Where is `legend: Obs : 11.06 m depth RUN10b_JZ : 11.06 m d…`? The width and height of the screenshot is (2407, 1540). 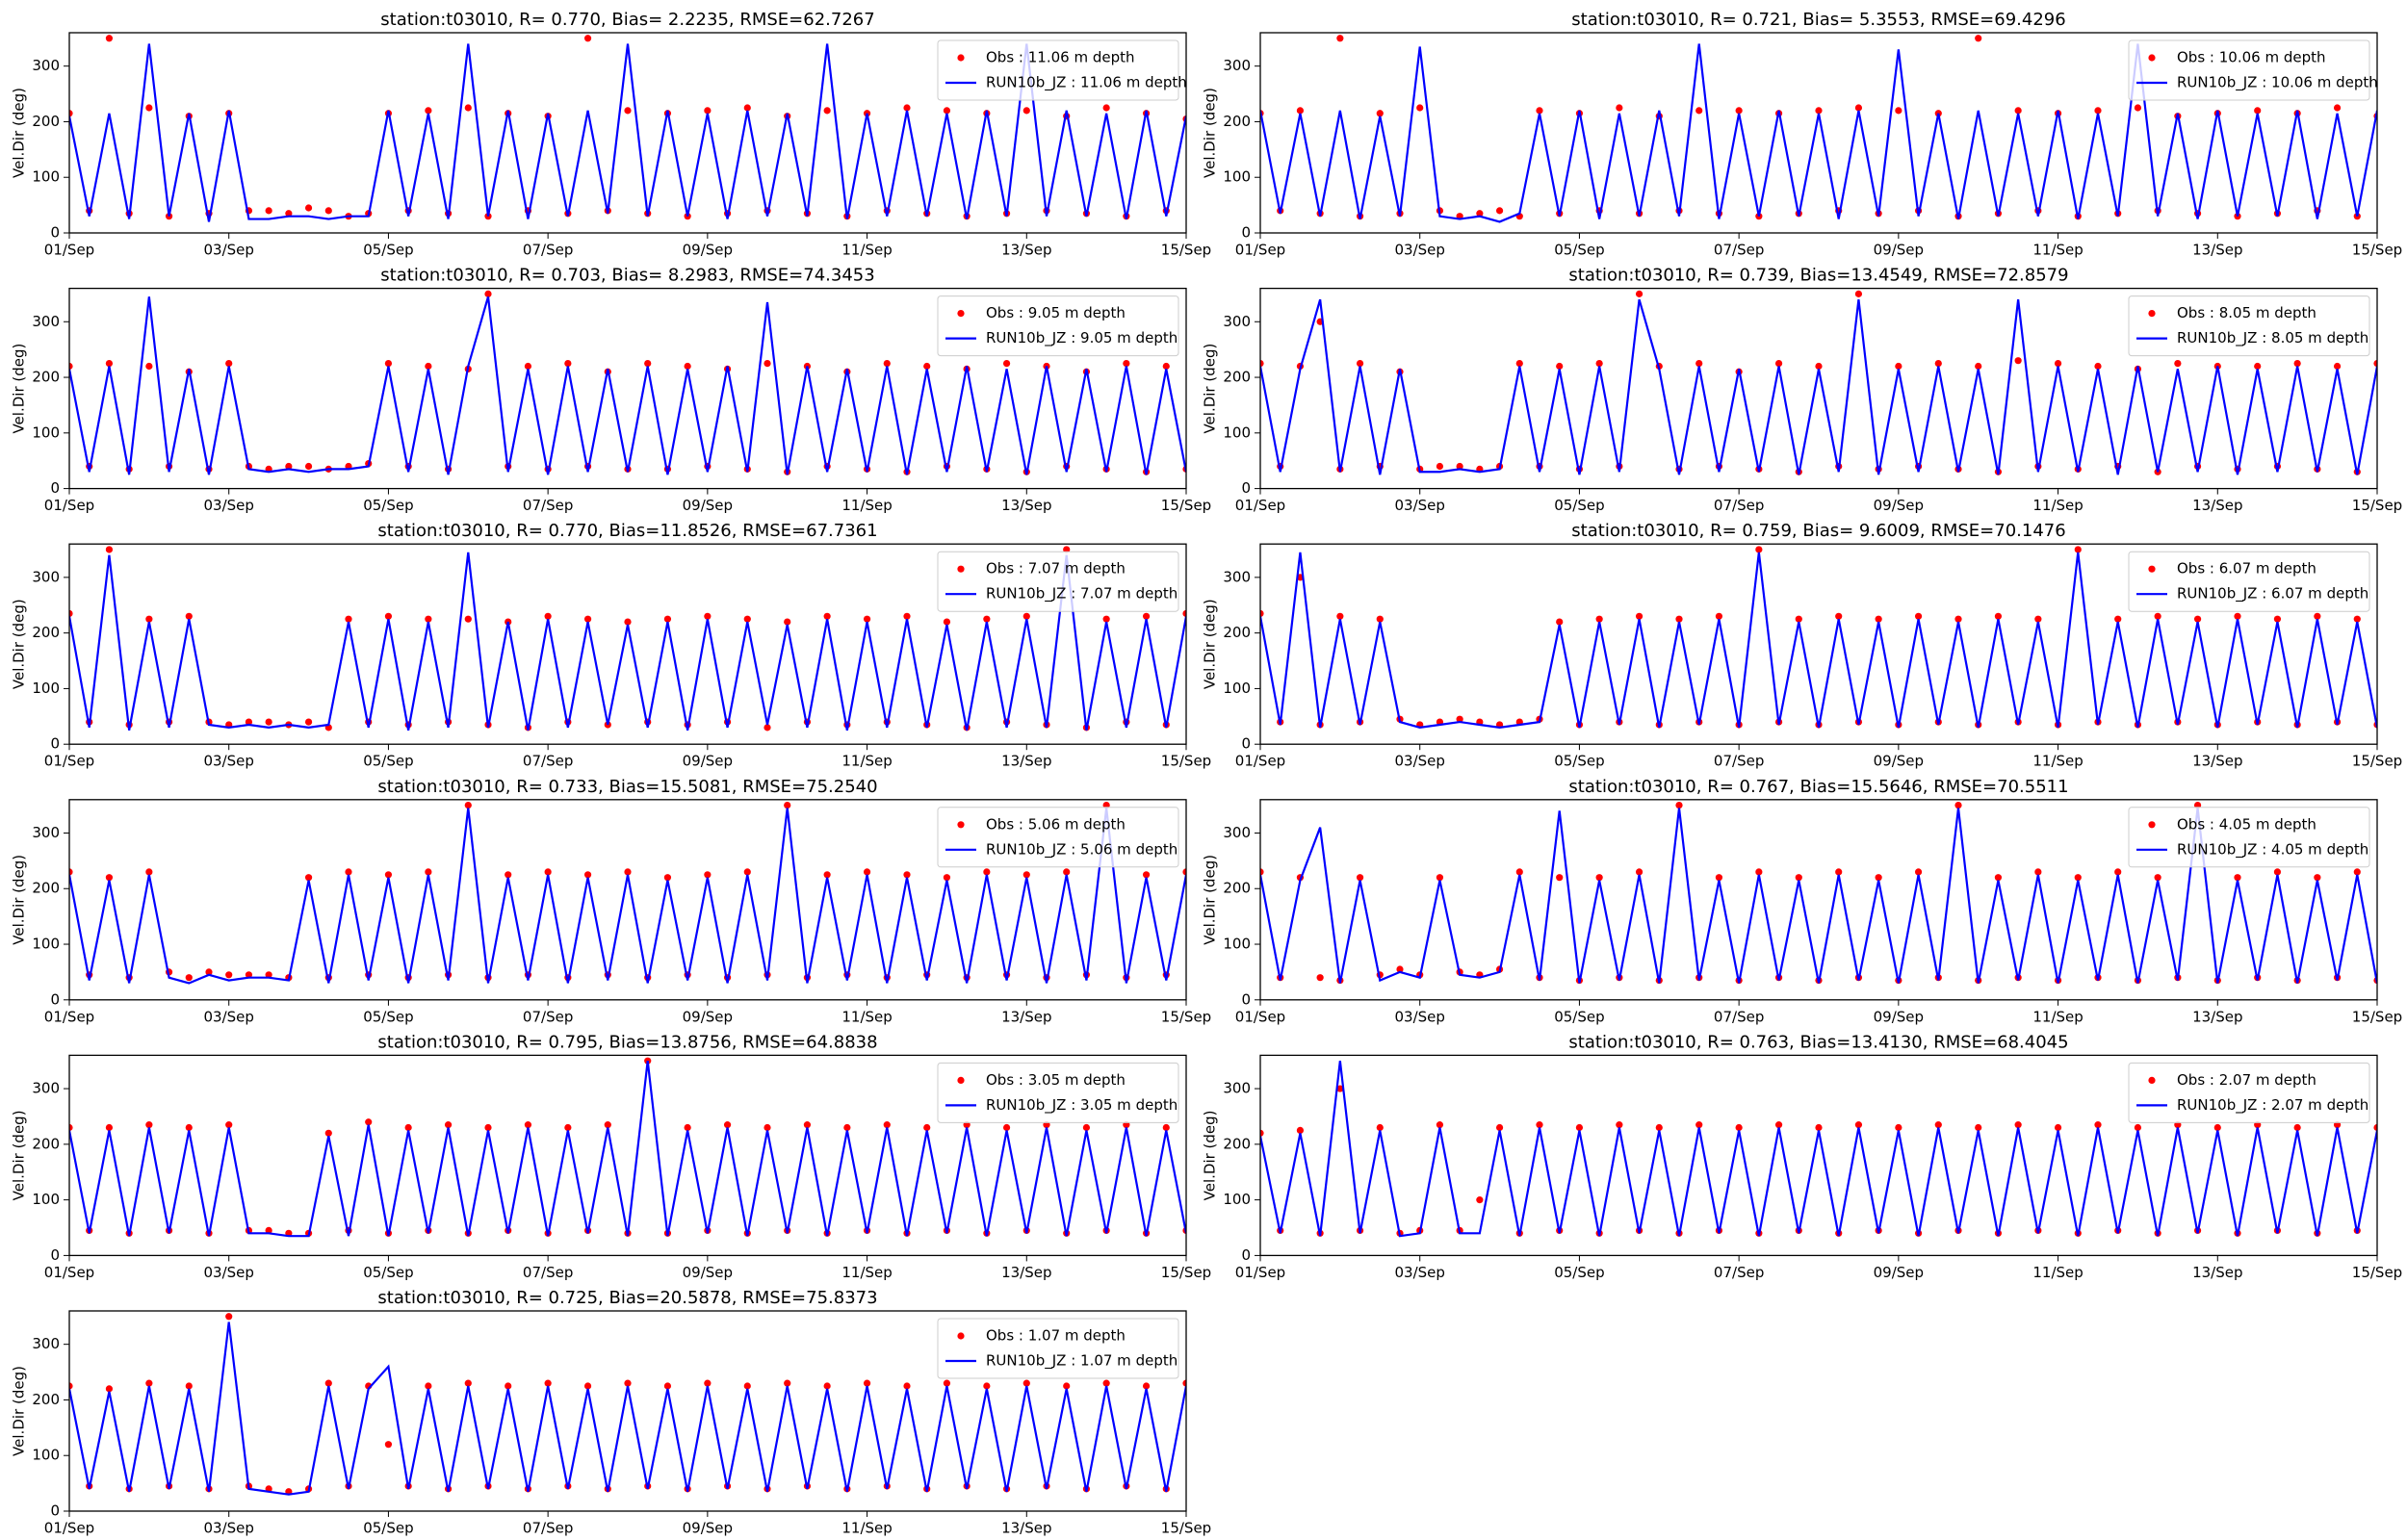
legend: Obs : 11.06 m depth RUN10b_JZ : 11.06 m d… is located at coordinates (1062, 70).